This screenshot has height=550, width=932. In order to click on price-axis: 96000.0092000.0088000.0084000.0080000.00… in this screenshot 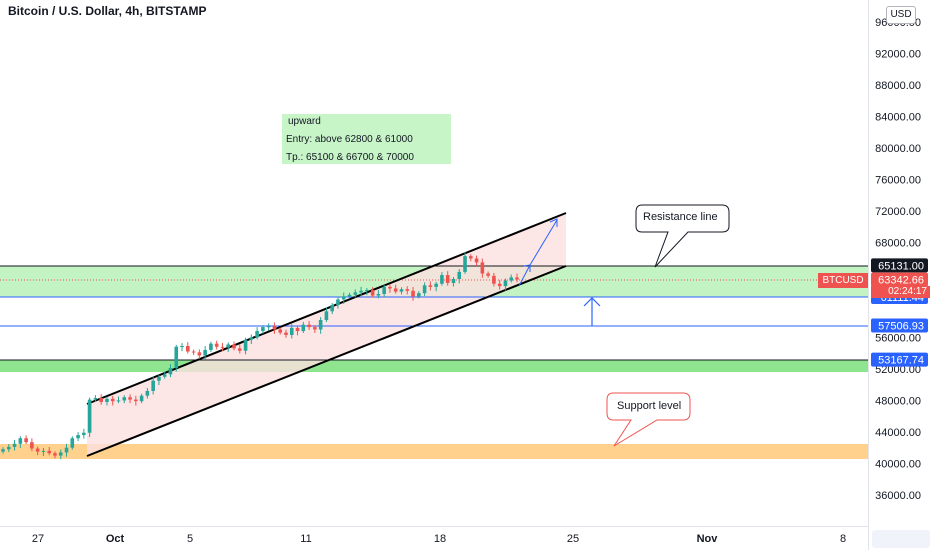, I will do `click(899, 259)`.